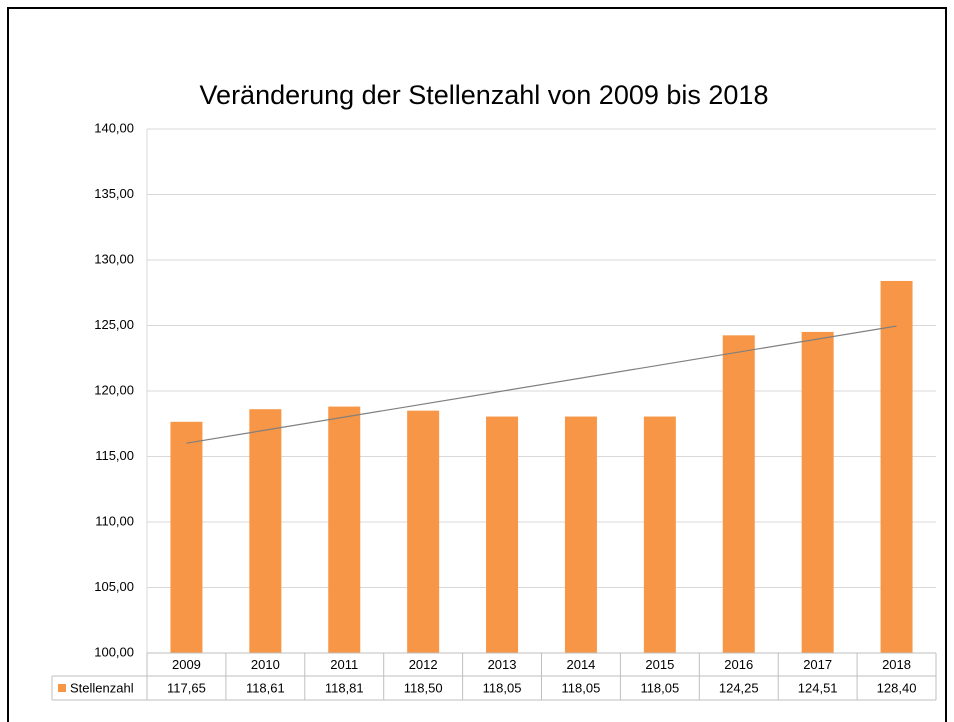 The width and height of the screenshot is (954, 722). I want to click on y-tick-label: 100,00, so click(114, 651).